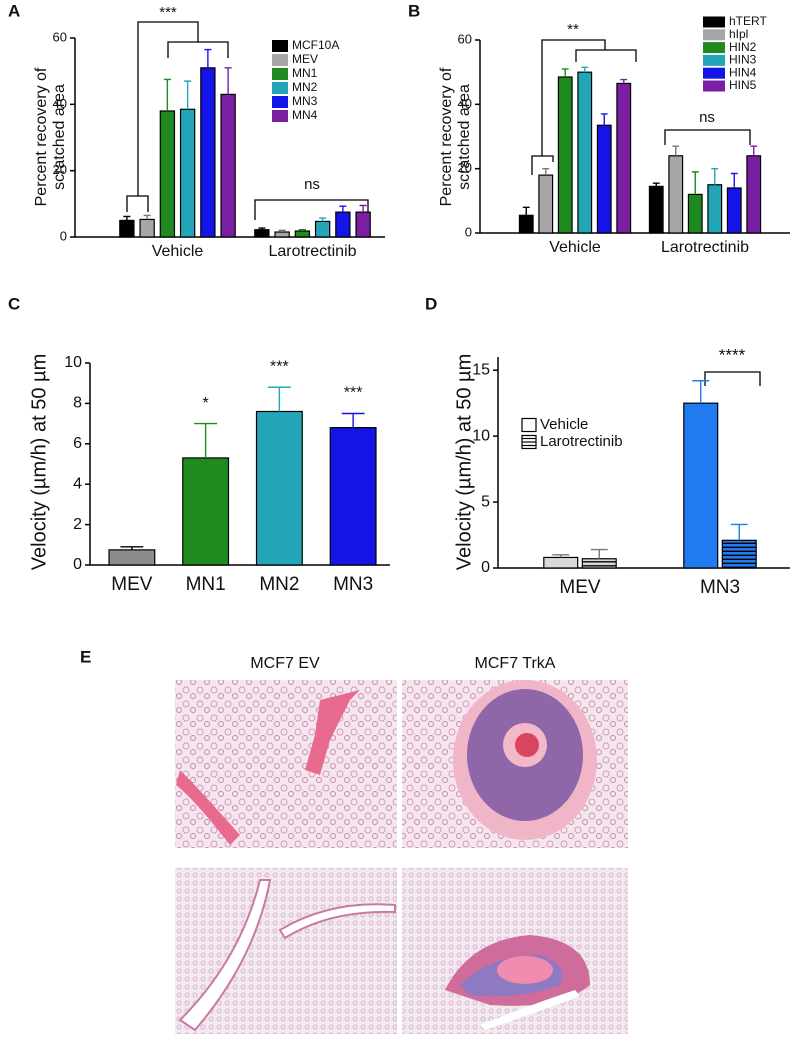 The height and width of the screenshot is (1040, 800). What do you see at coordinates (14, 303) in the screenshot?
I see `panel-label: C` at bounding box center [14, 303].